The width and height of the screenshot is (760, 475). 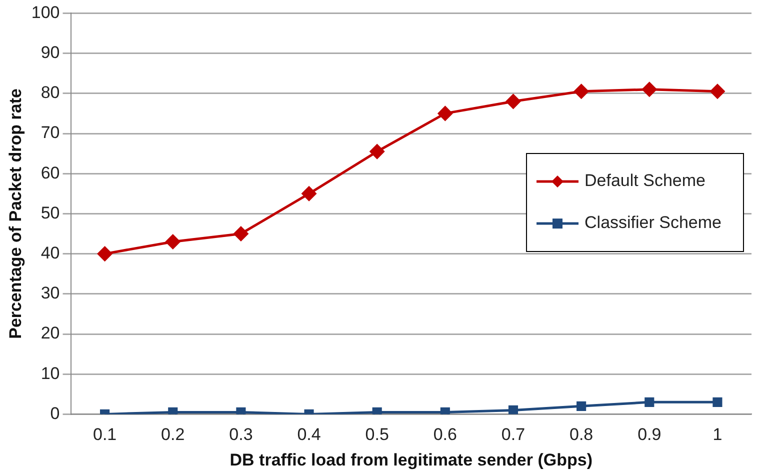 What do you see at coordinates (309, 434) in the screenshot?
I see `x-tick-label: 0.4` at bounding box center [309, 434].